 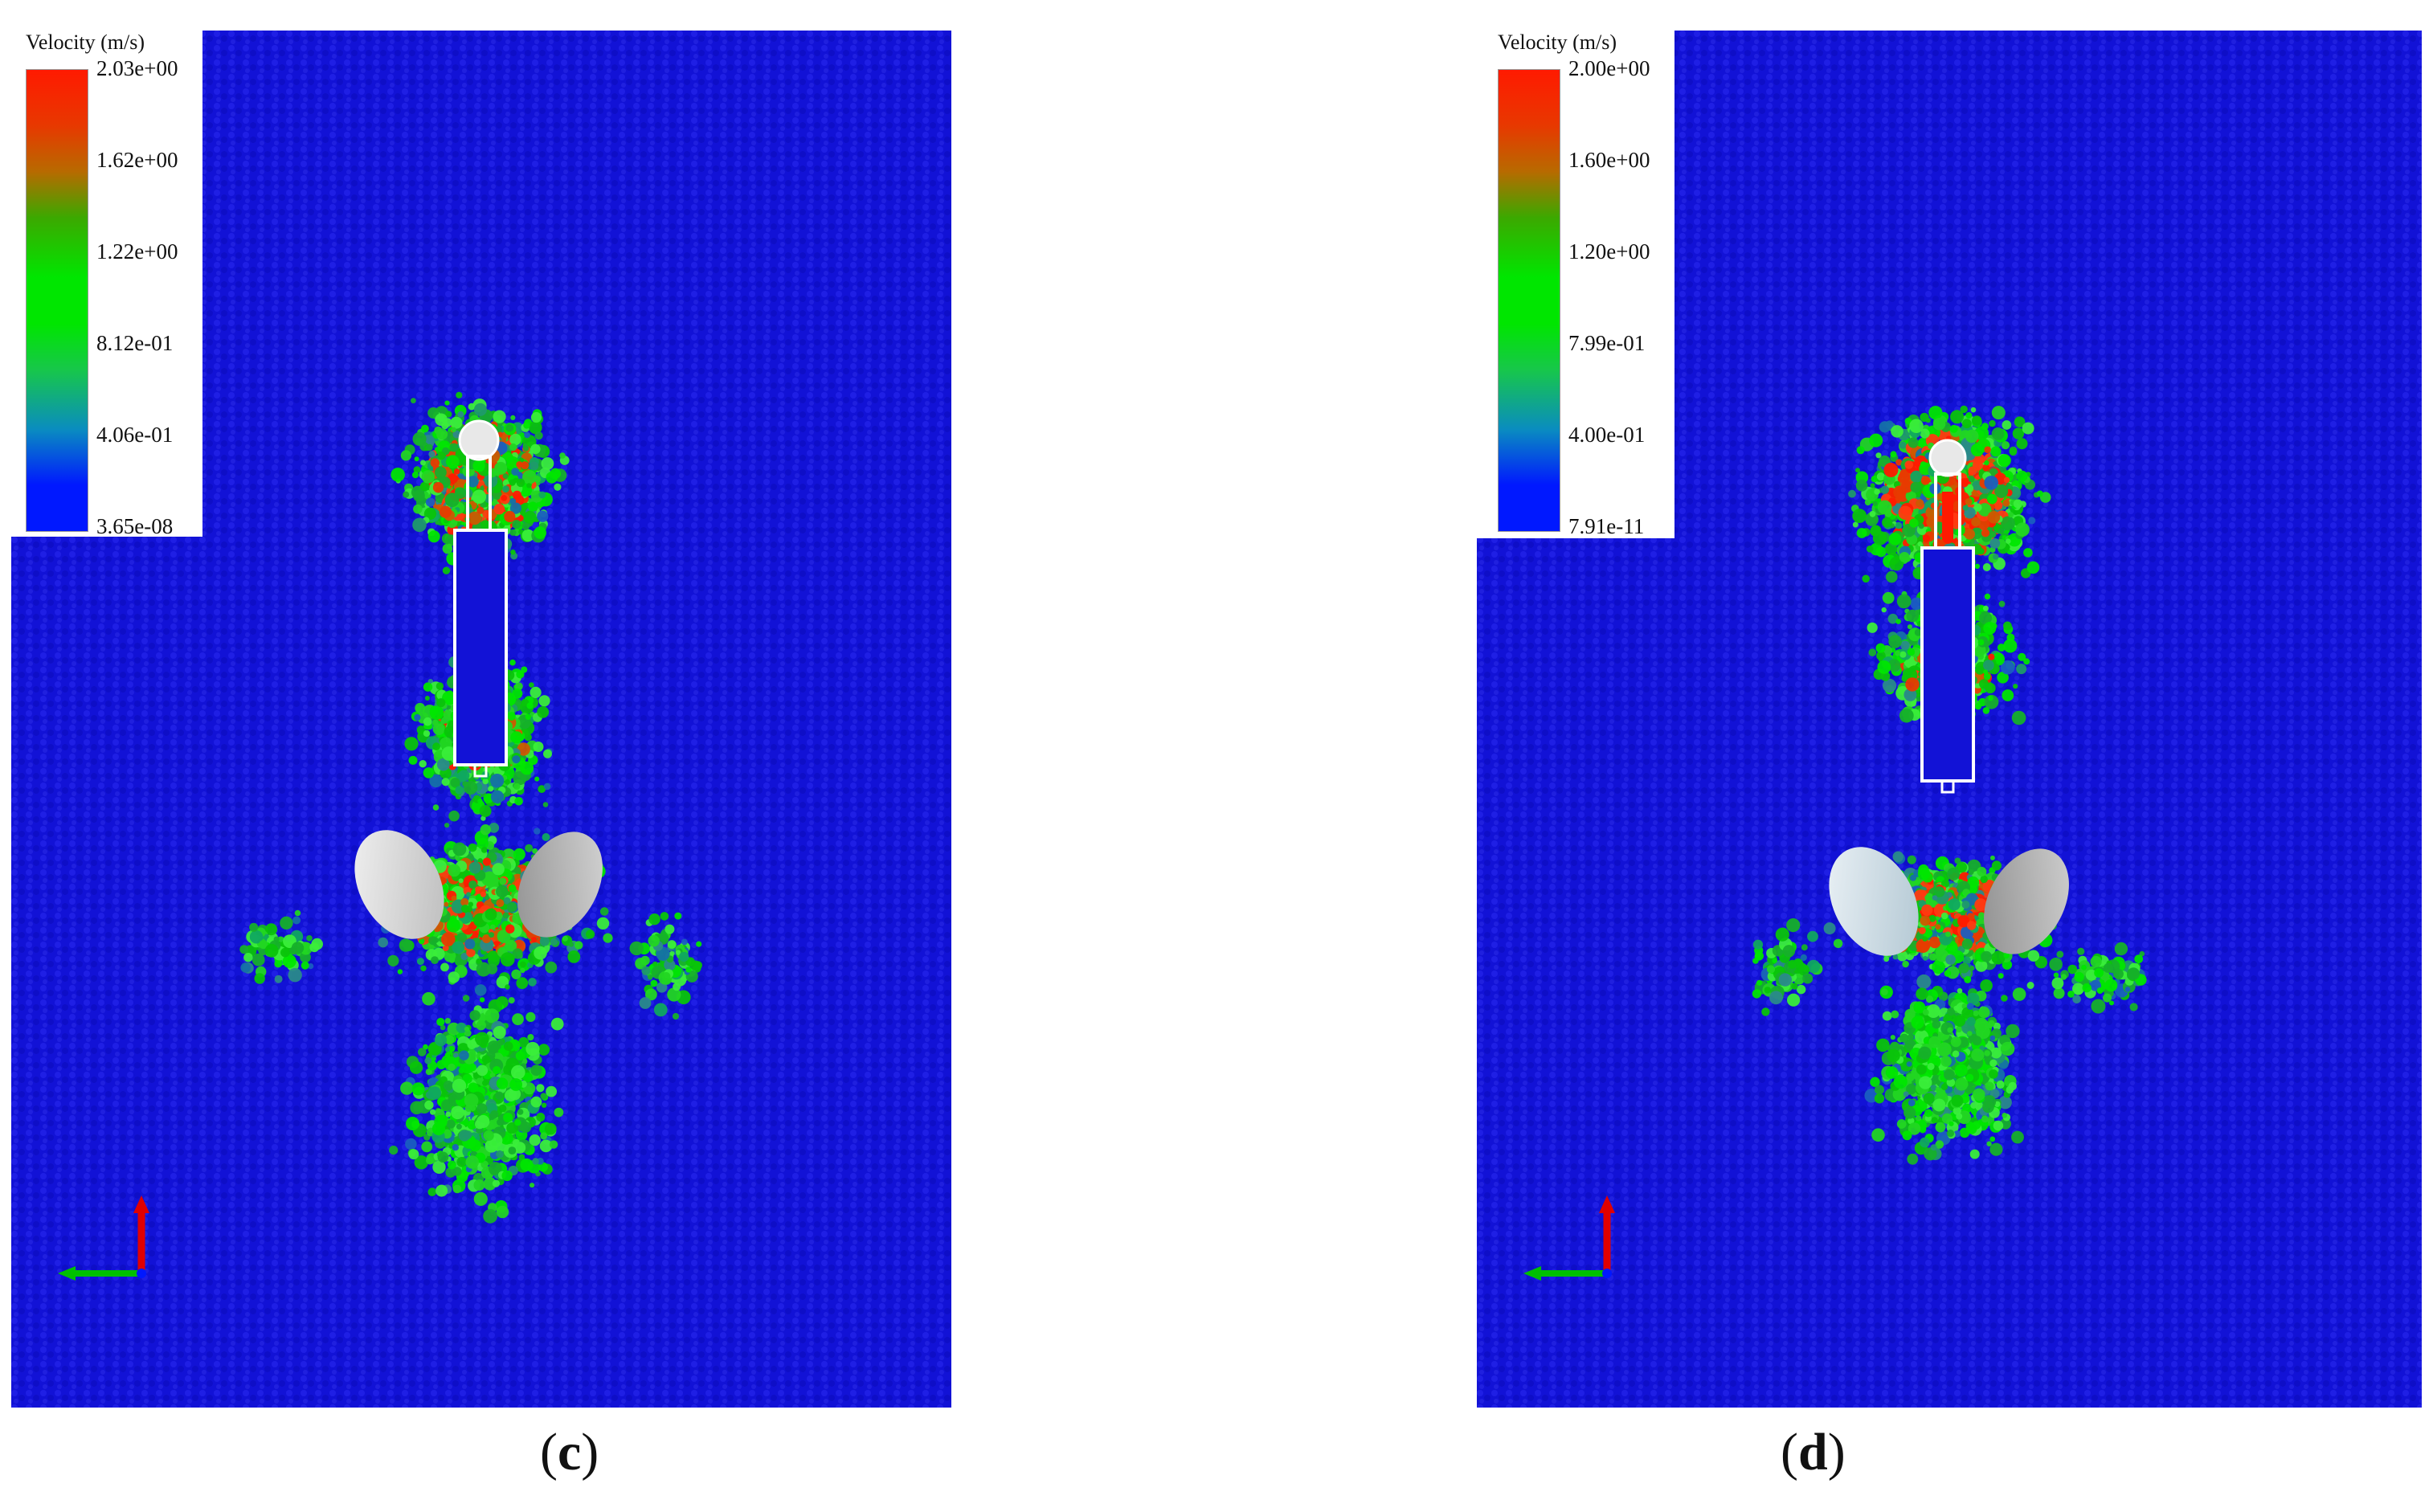 I want to click on axis-triad-c, so click(x=104, y=1238).